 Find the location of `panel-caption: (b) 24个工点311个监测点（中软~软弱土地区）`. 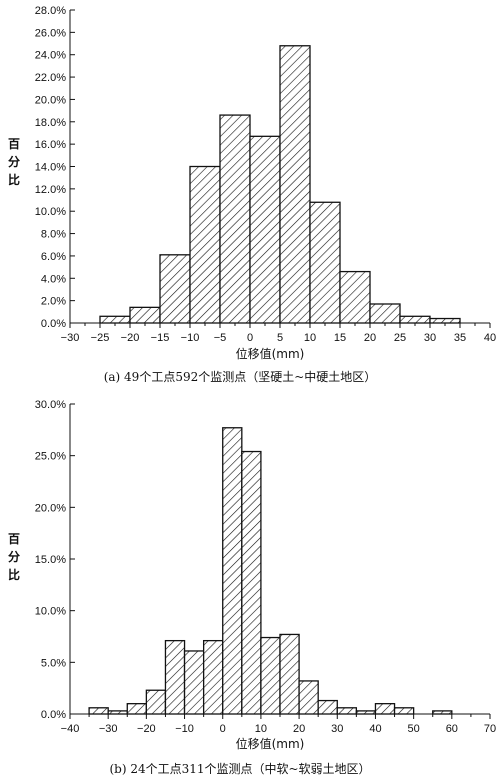

panel-caption: (b) 24个工点311个监测点（中软~软弱土地区） is located at coordinates (239, 768).